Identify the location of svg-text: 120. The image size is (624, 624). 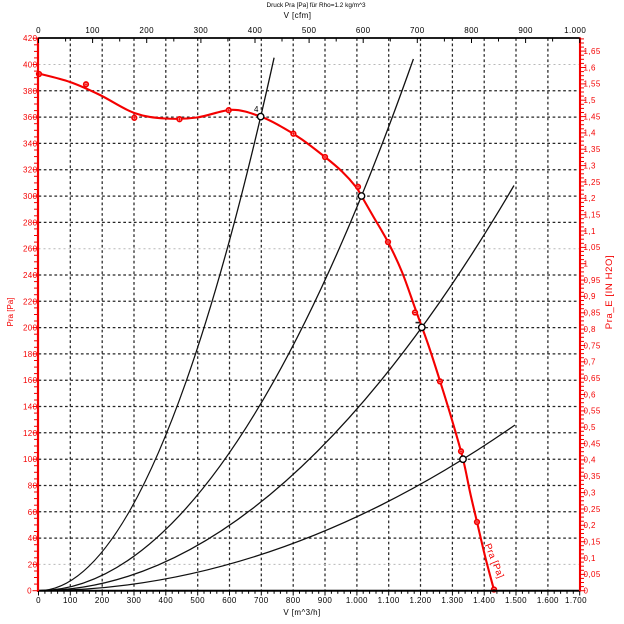
(30, 433).